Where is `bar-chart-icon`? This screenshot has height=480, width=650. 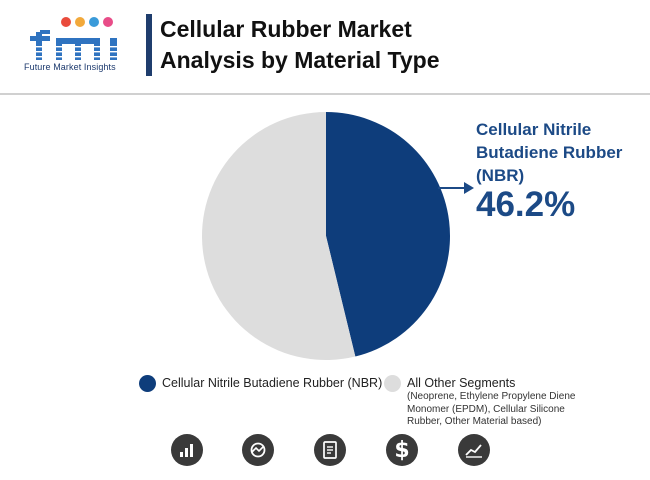
bar-chart-icon is located at coordinates (187, 450).